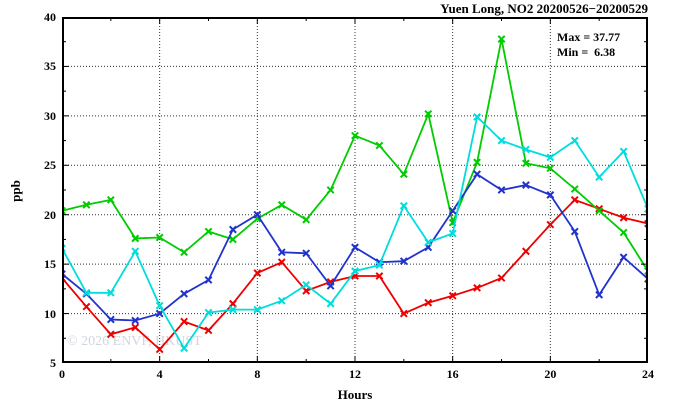 The width and height of the screenshot is (674, 409). What do you see at coordinates (50, 264) in the screenshot?
I see `y-tick-label: 15` at bounding box center [50, 264].